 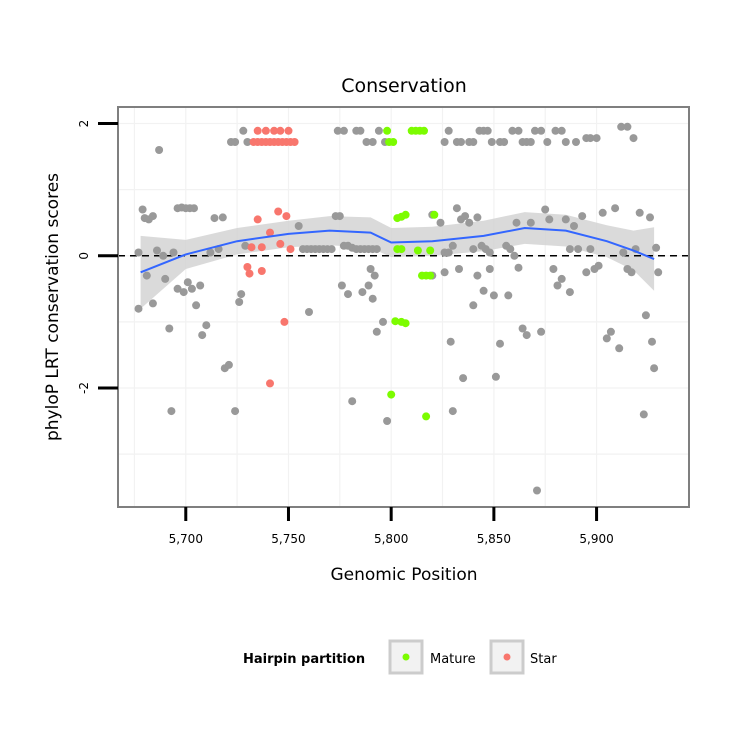 I want to click on x-tick-label: 5,850, so click(x=494, y=539).